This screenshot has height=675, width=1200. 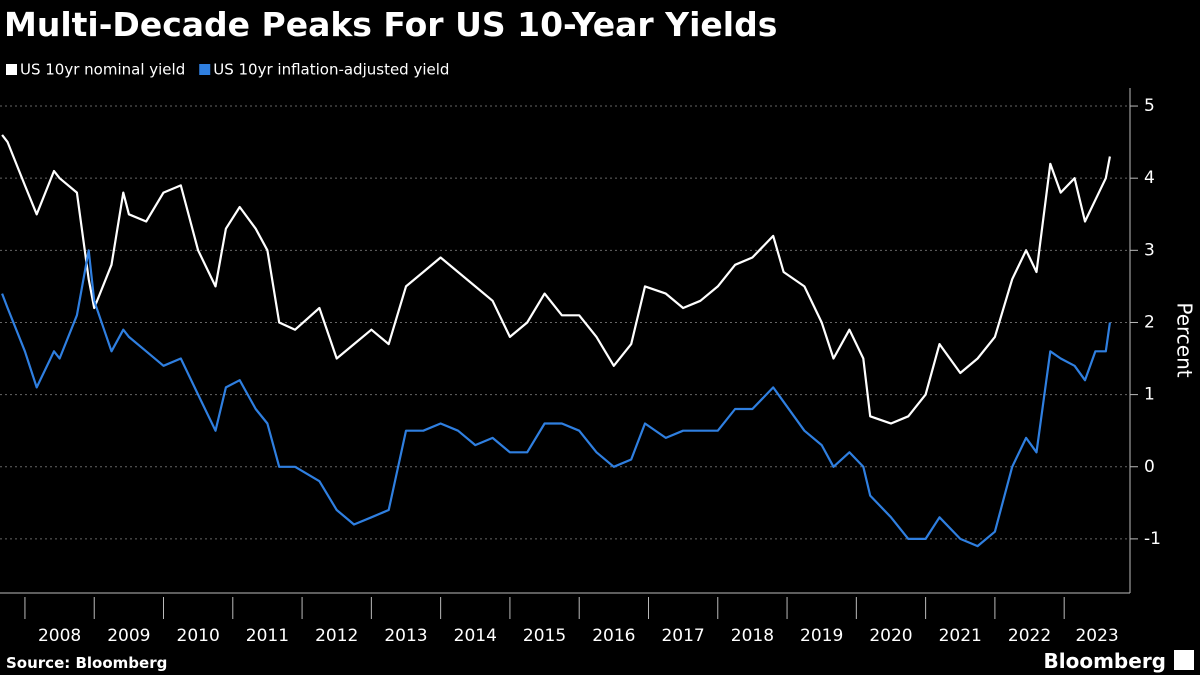 I want to click on x-tick-label: 2011, so click(x=267, y=636).